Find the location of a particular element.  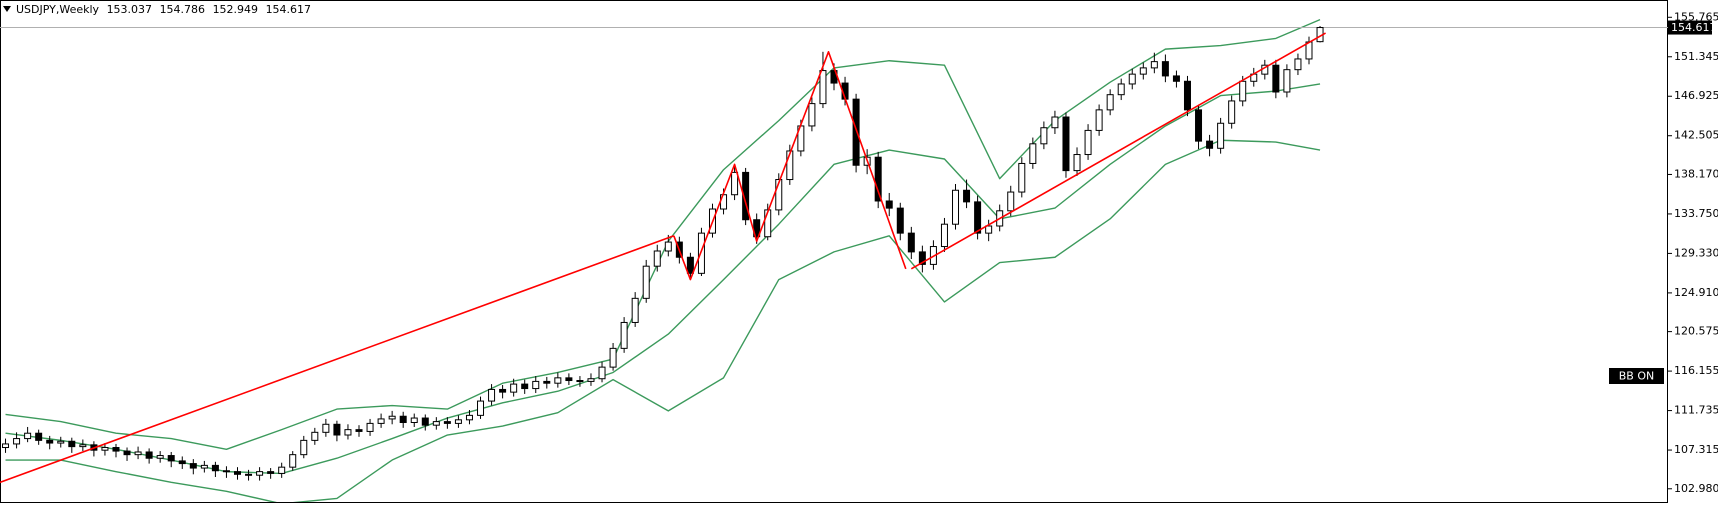

current-price-box is located at coordinates (1690, 27).